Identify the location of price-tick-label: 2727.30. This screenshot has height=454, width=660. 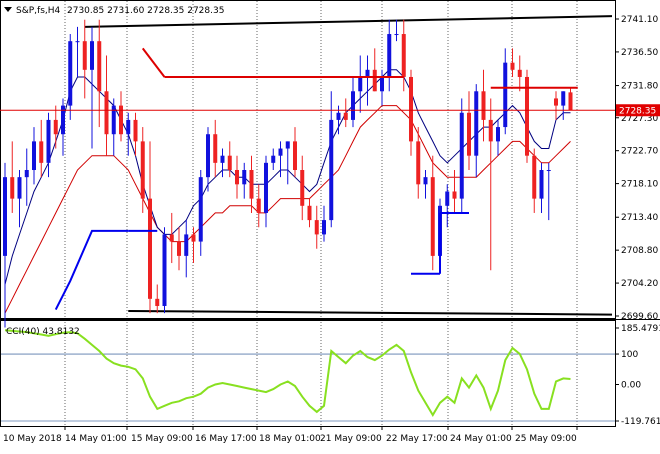
(639, 119).